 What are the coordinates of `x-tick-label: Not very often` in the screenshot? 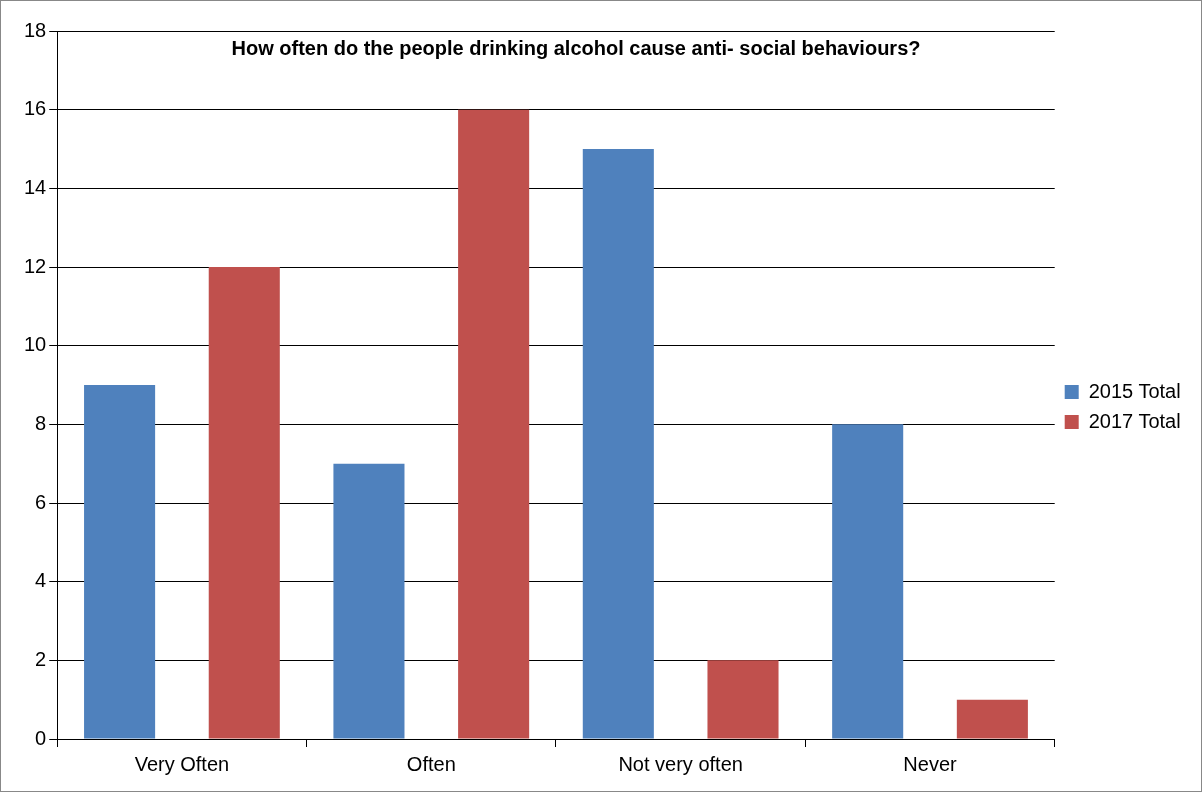 It's located at (680, 763).